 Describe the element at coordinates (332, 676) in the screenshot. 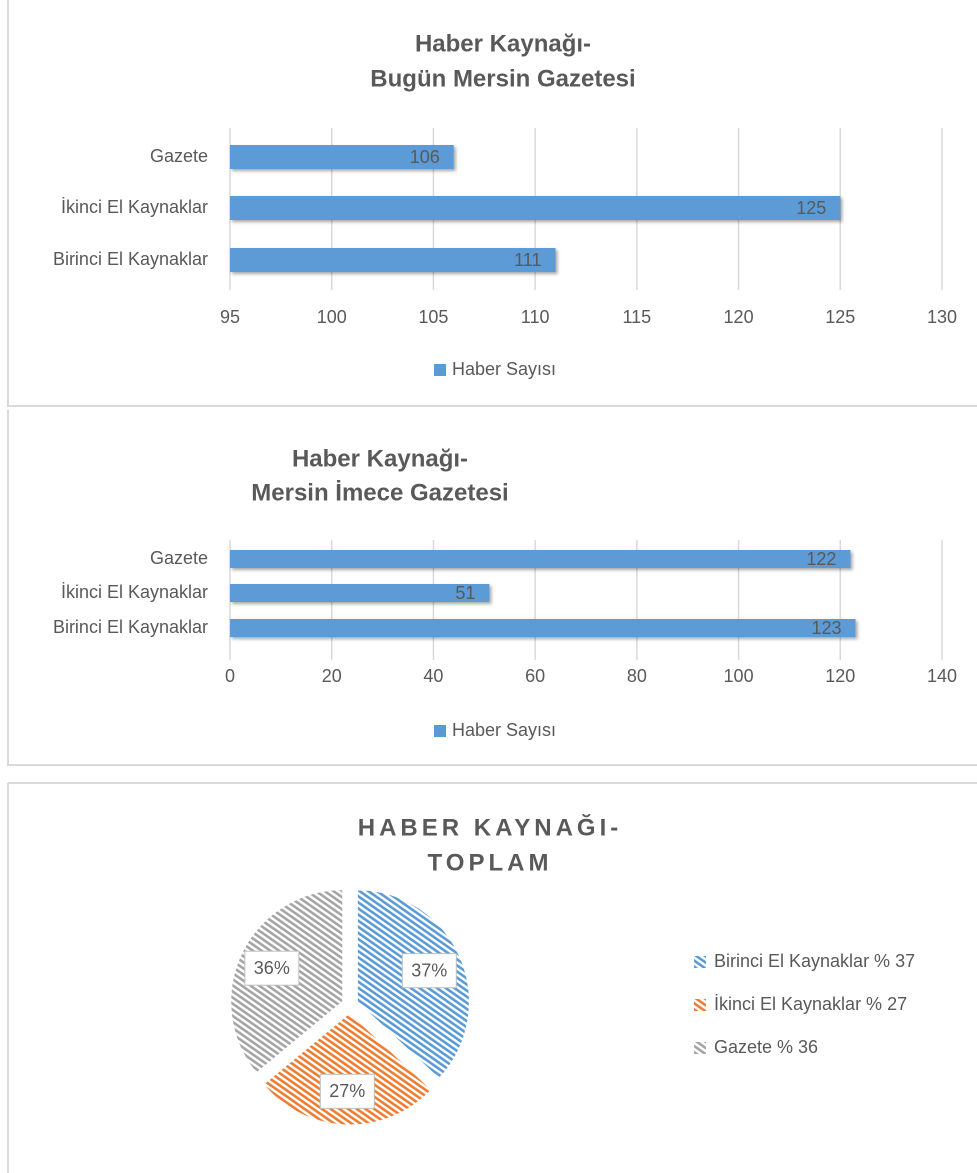

I see `x-tick-label: 20` at that location.